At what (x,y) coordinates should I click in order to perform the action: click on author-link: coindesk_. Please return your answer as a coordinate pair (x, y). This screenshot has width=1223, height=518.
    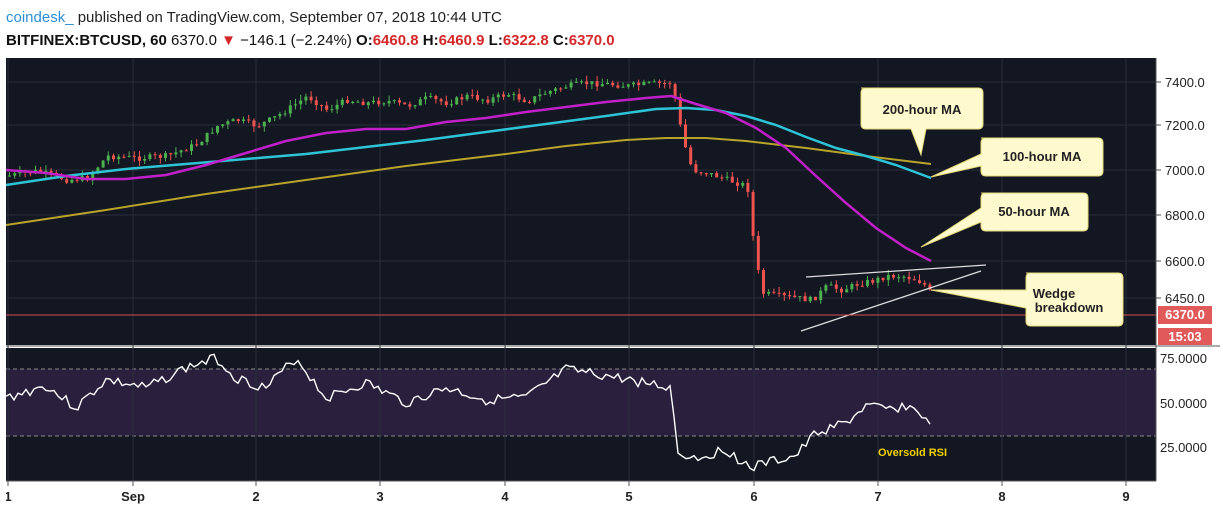
    Looking at the image, I should click on (40, 17).